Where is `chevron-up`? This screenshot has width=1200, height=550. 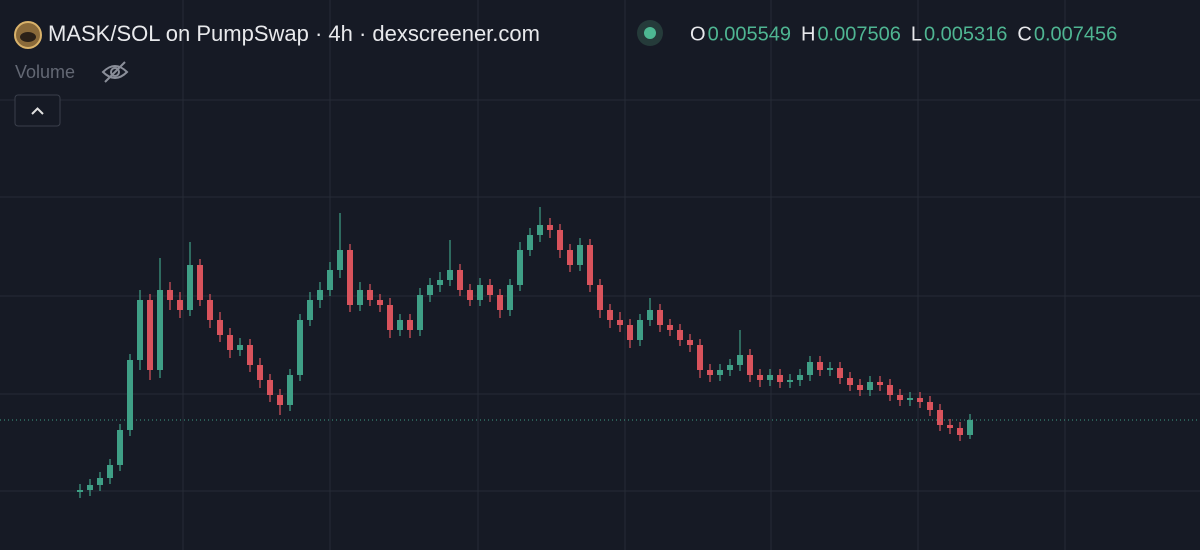
chevron-up is located at coordinates (37, 111).